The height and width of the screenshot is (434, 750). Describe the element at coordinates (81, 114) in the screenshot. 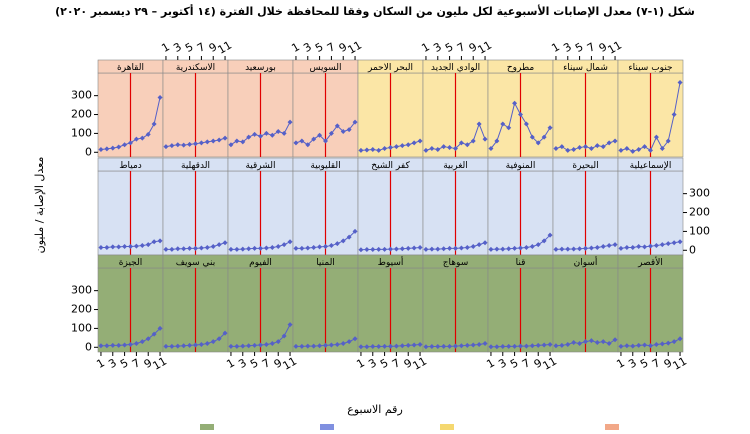

I see `y-tick-label: 200` at that location.